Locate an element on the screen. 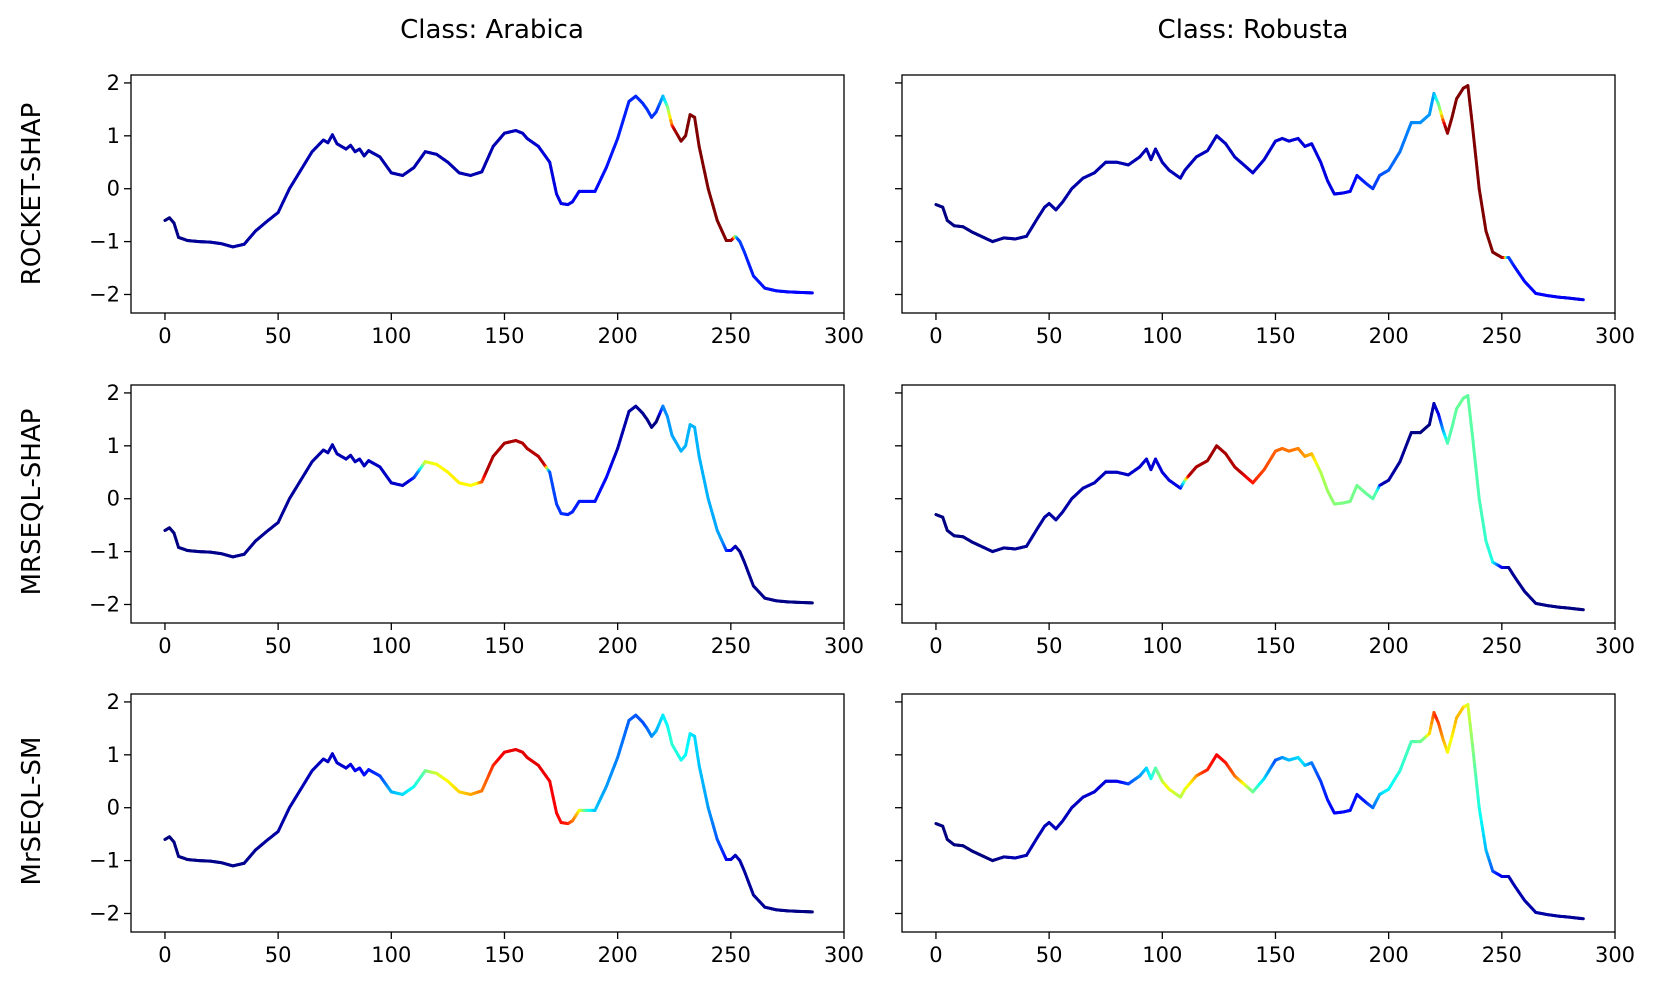  column-title-robusta: Class: Robusta is located at coordinates (1253, 30).